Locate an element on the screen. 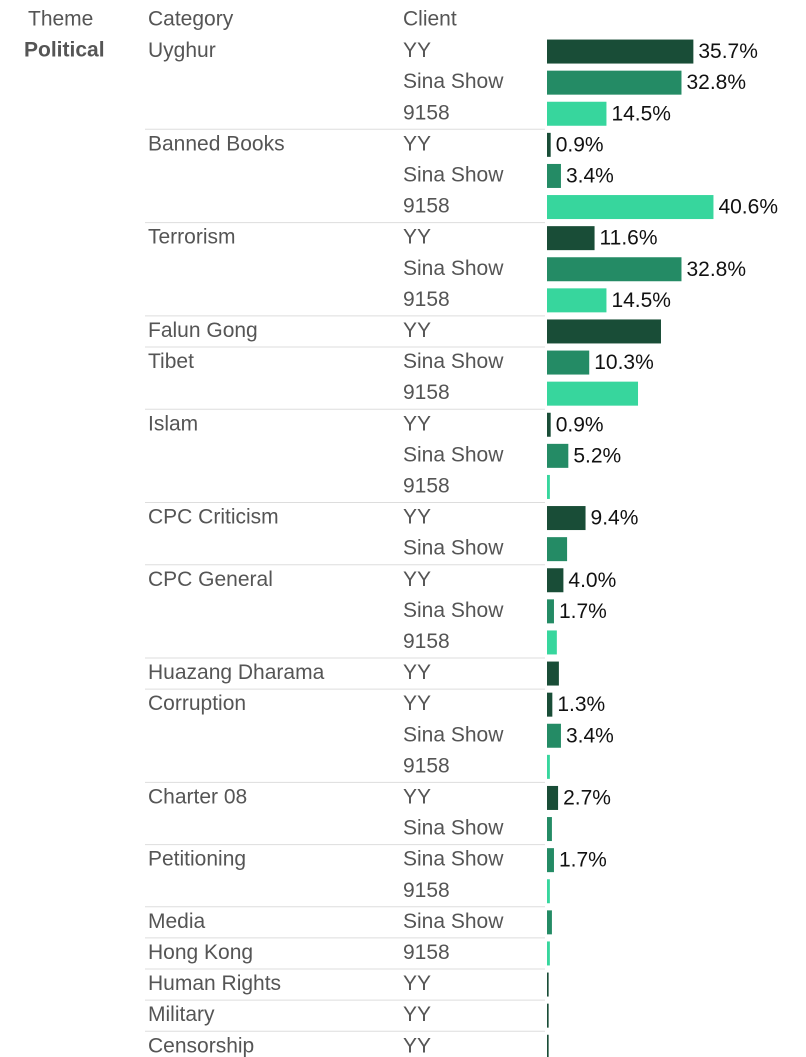 The image size is (806, 1057). data-label: 10.3% is located at coordinates (624, 362).